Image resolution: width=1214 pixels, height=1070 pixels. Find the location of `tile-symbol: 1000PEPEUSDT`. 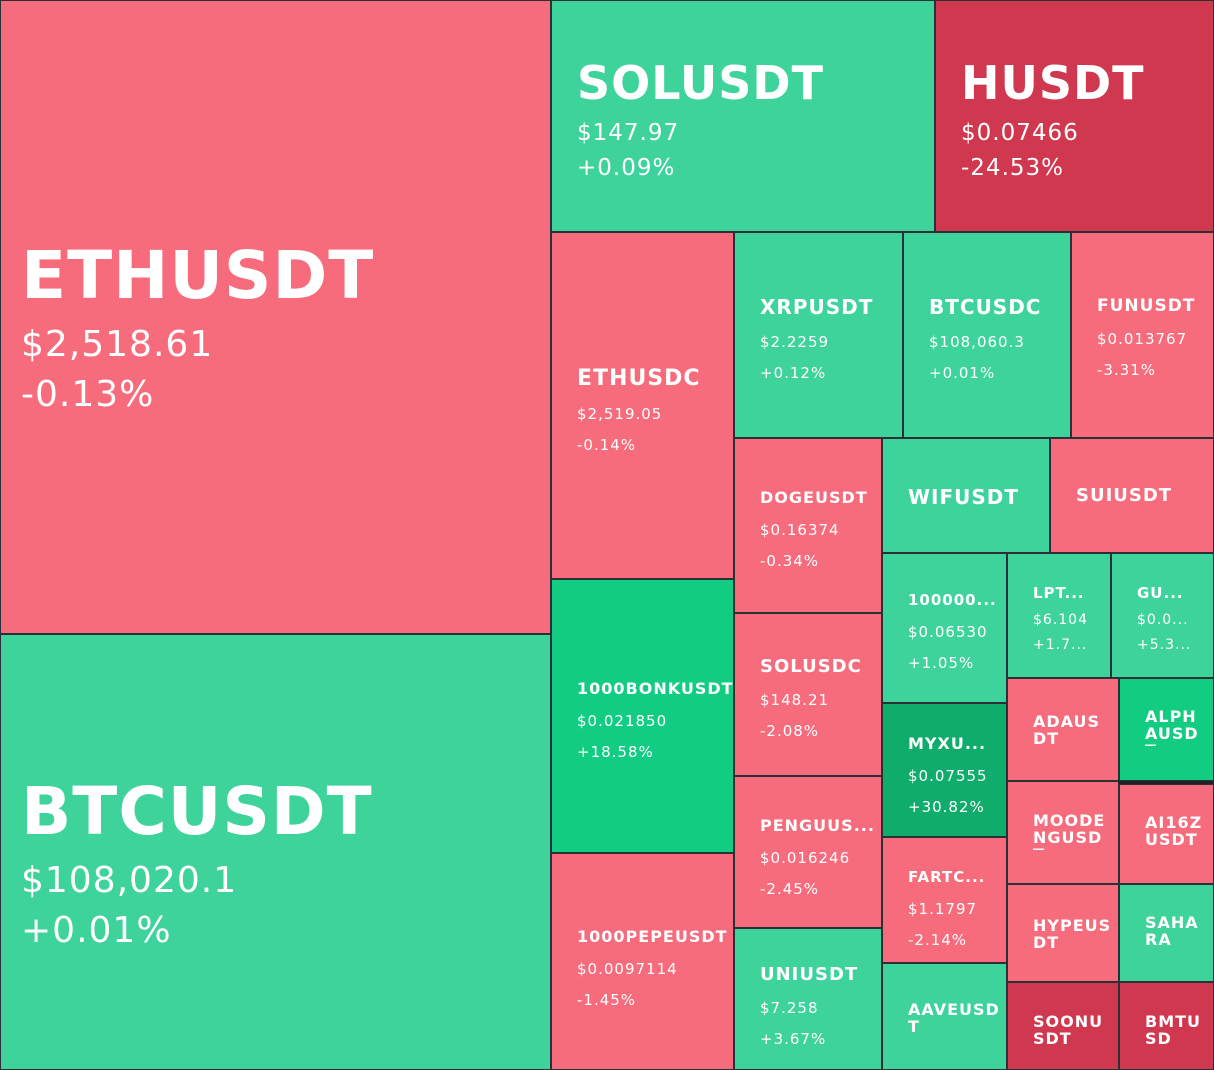

tile-symbol: 1000PEPEUSDT is located at coordinates (652, 936).